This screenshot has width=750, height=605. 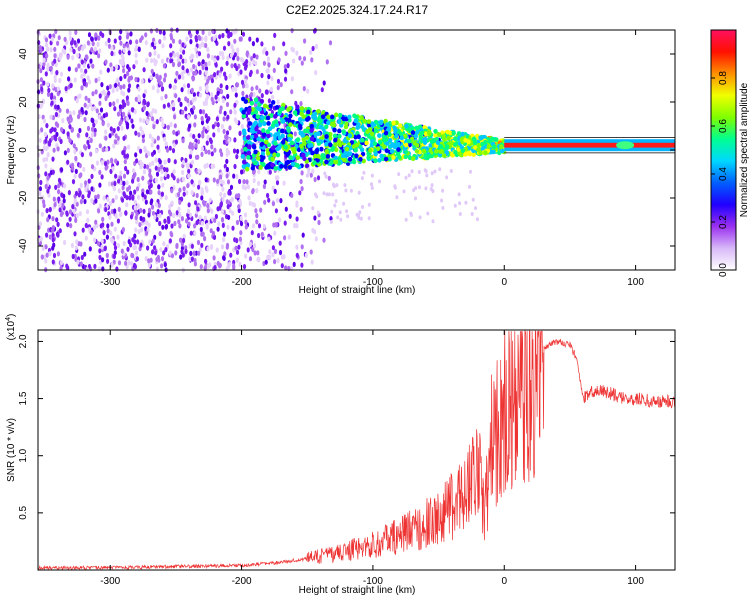 What do you see at coordinates (23, 54) in the screenshot?
I see `y-tick-label: 40` at bounding box center [23, 54].